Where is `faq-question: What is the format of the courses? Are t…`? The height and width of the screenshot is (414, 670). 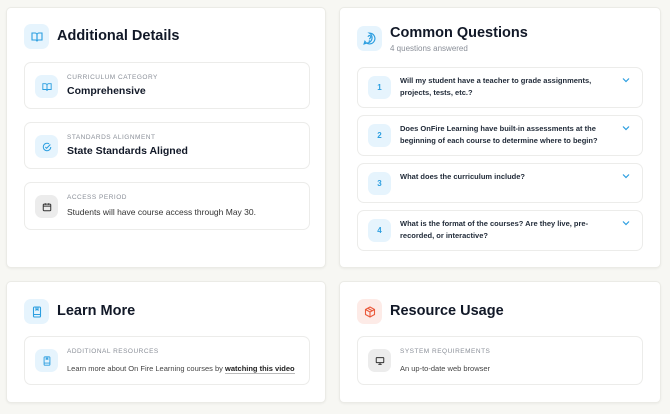
faq-question: What is the format of the courses? Are t… is located at coordinates (494, 229).